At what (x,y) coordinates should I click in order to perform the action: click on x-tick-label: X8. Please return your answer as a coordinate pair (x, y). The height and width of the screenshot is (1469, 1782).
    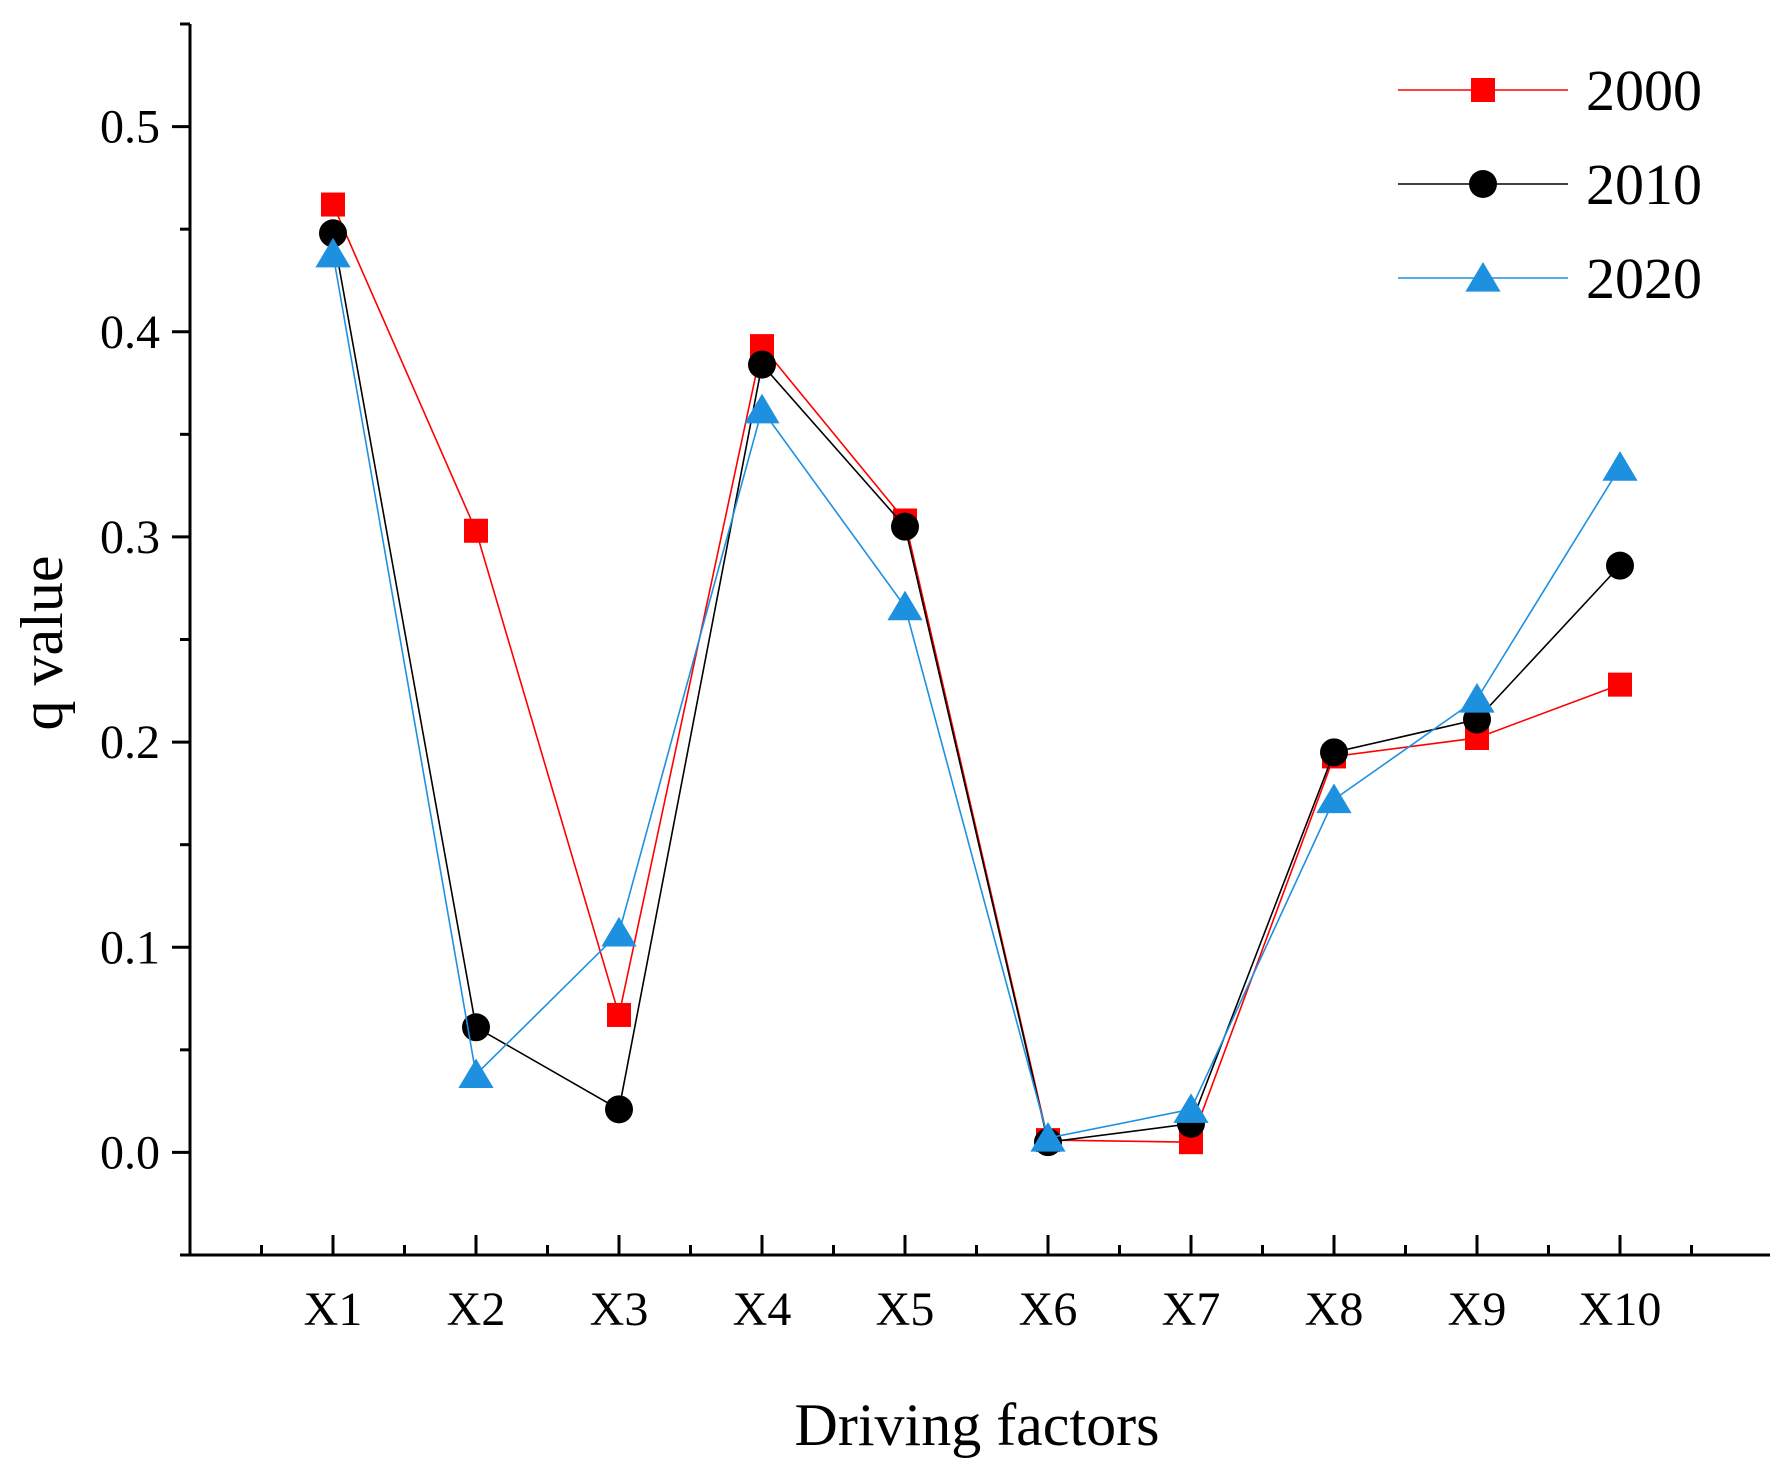
    Looking at the image, I should click on (1334, 1309).